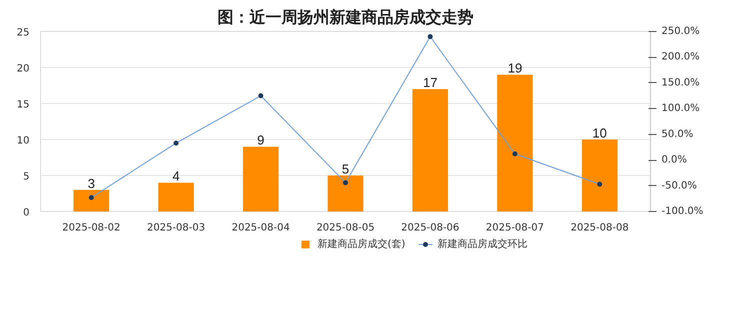 This screenshot has width=740, height=312. I want to click on y-tick-label: 10, so click(23, 141).